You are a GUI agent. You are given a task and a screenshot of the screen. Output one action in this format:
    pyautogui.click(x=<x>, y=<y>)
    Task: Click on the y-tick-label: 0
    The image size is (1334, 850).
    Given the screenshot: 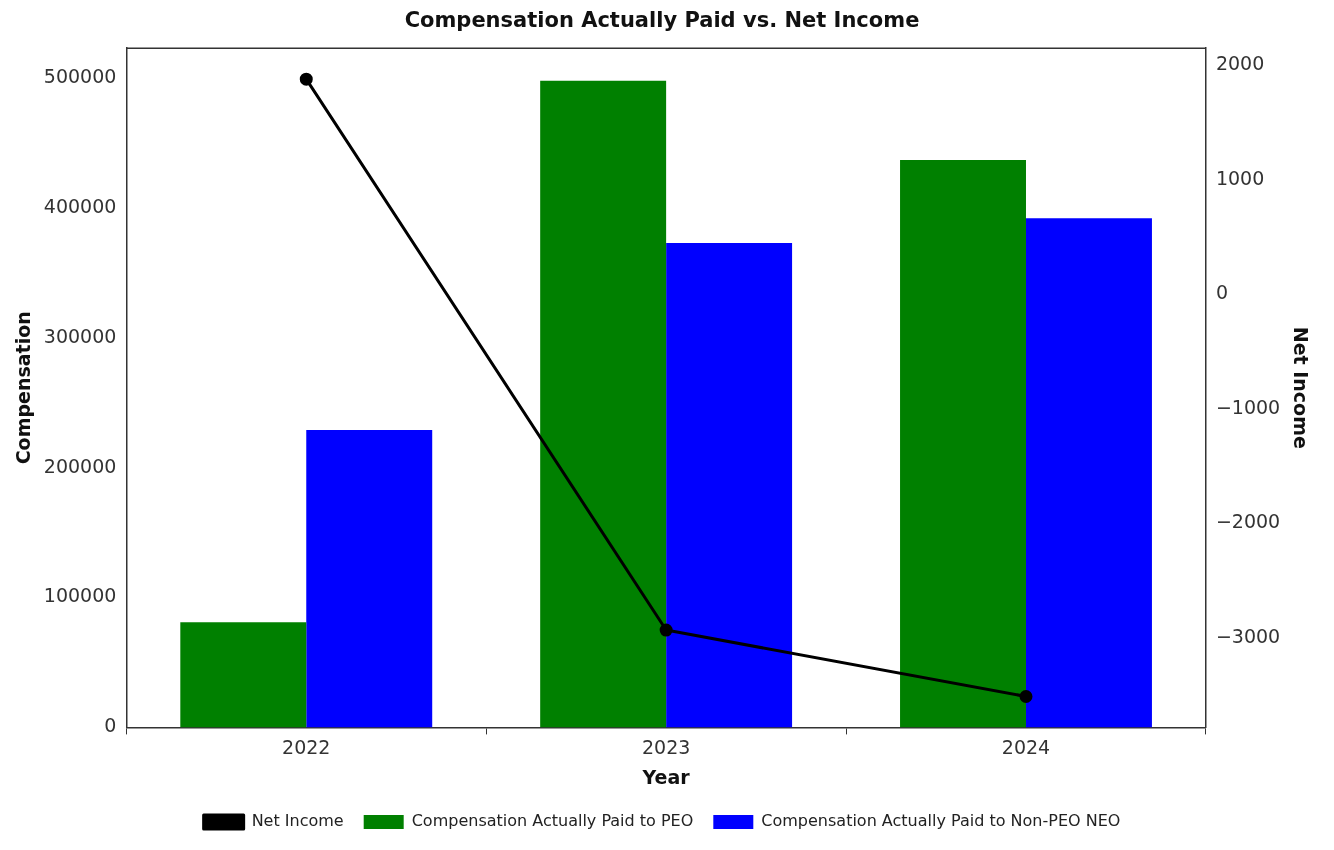 What is the action you would take?
    pyautogui.click(x=110, y=725)
    